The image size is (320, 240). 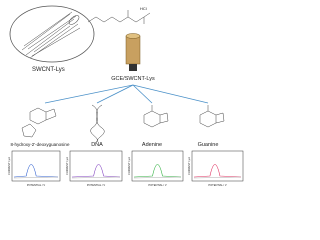 What do you see at coordinates (123, 123) in the screenshot?
I see `structures` at bounding box center [123, 123].